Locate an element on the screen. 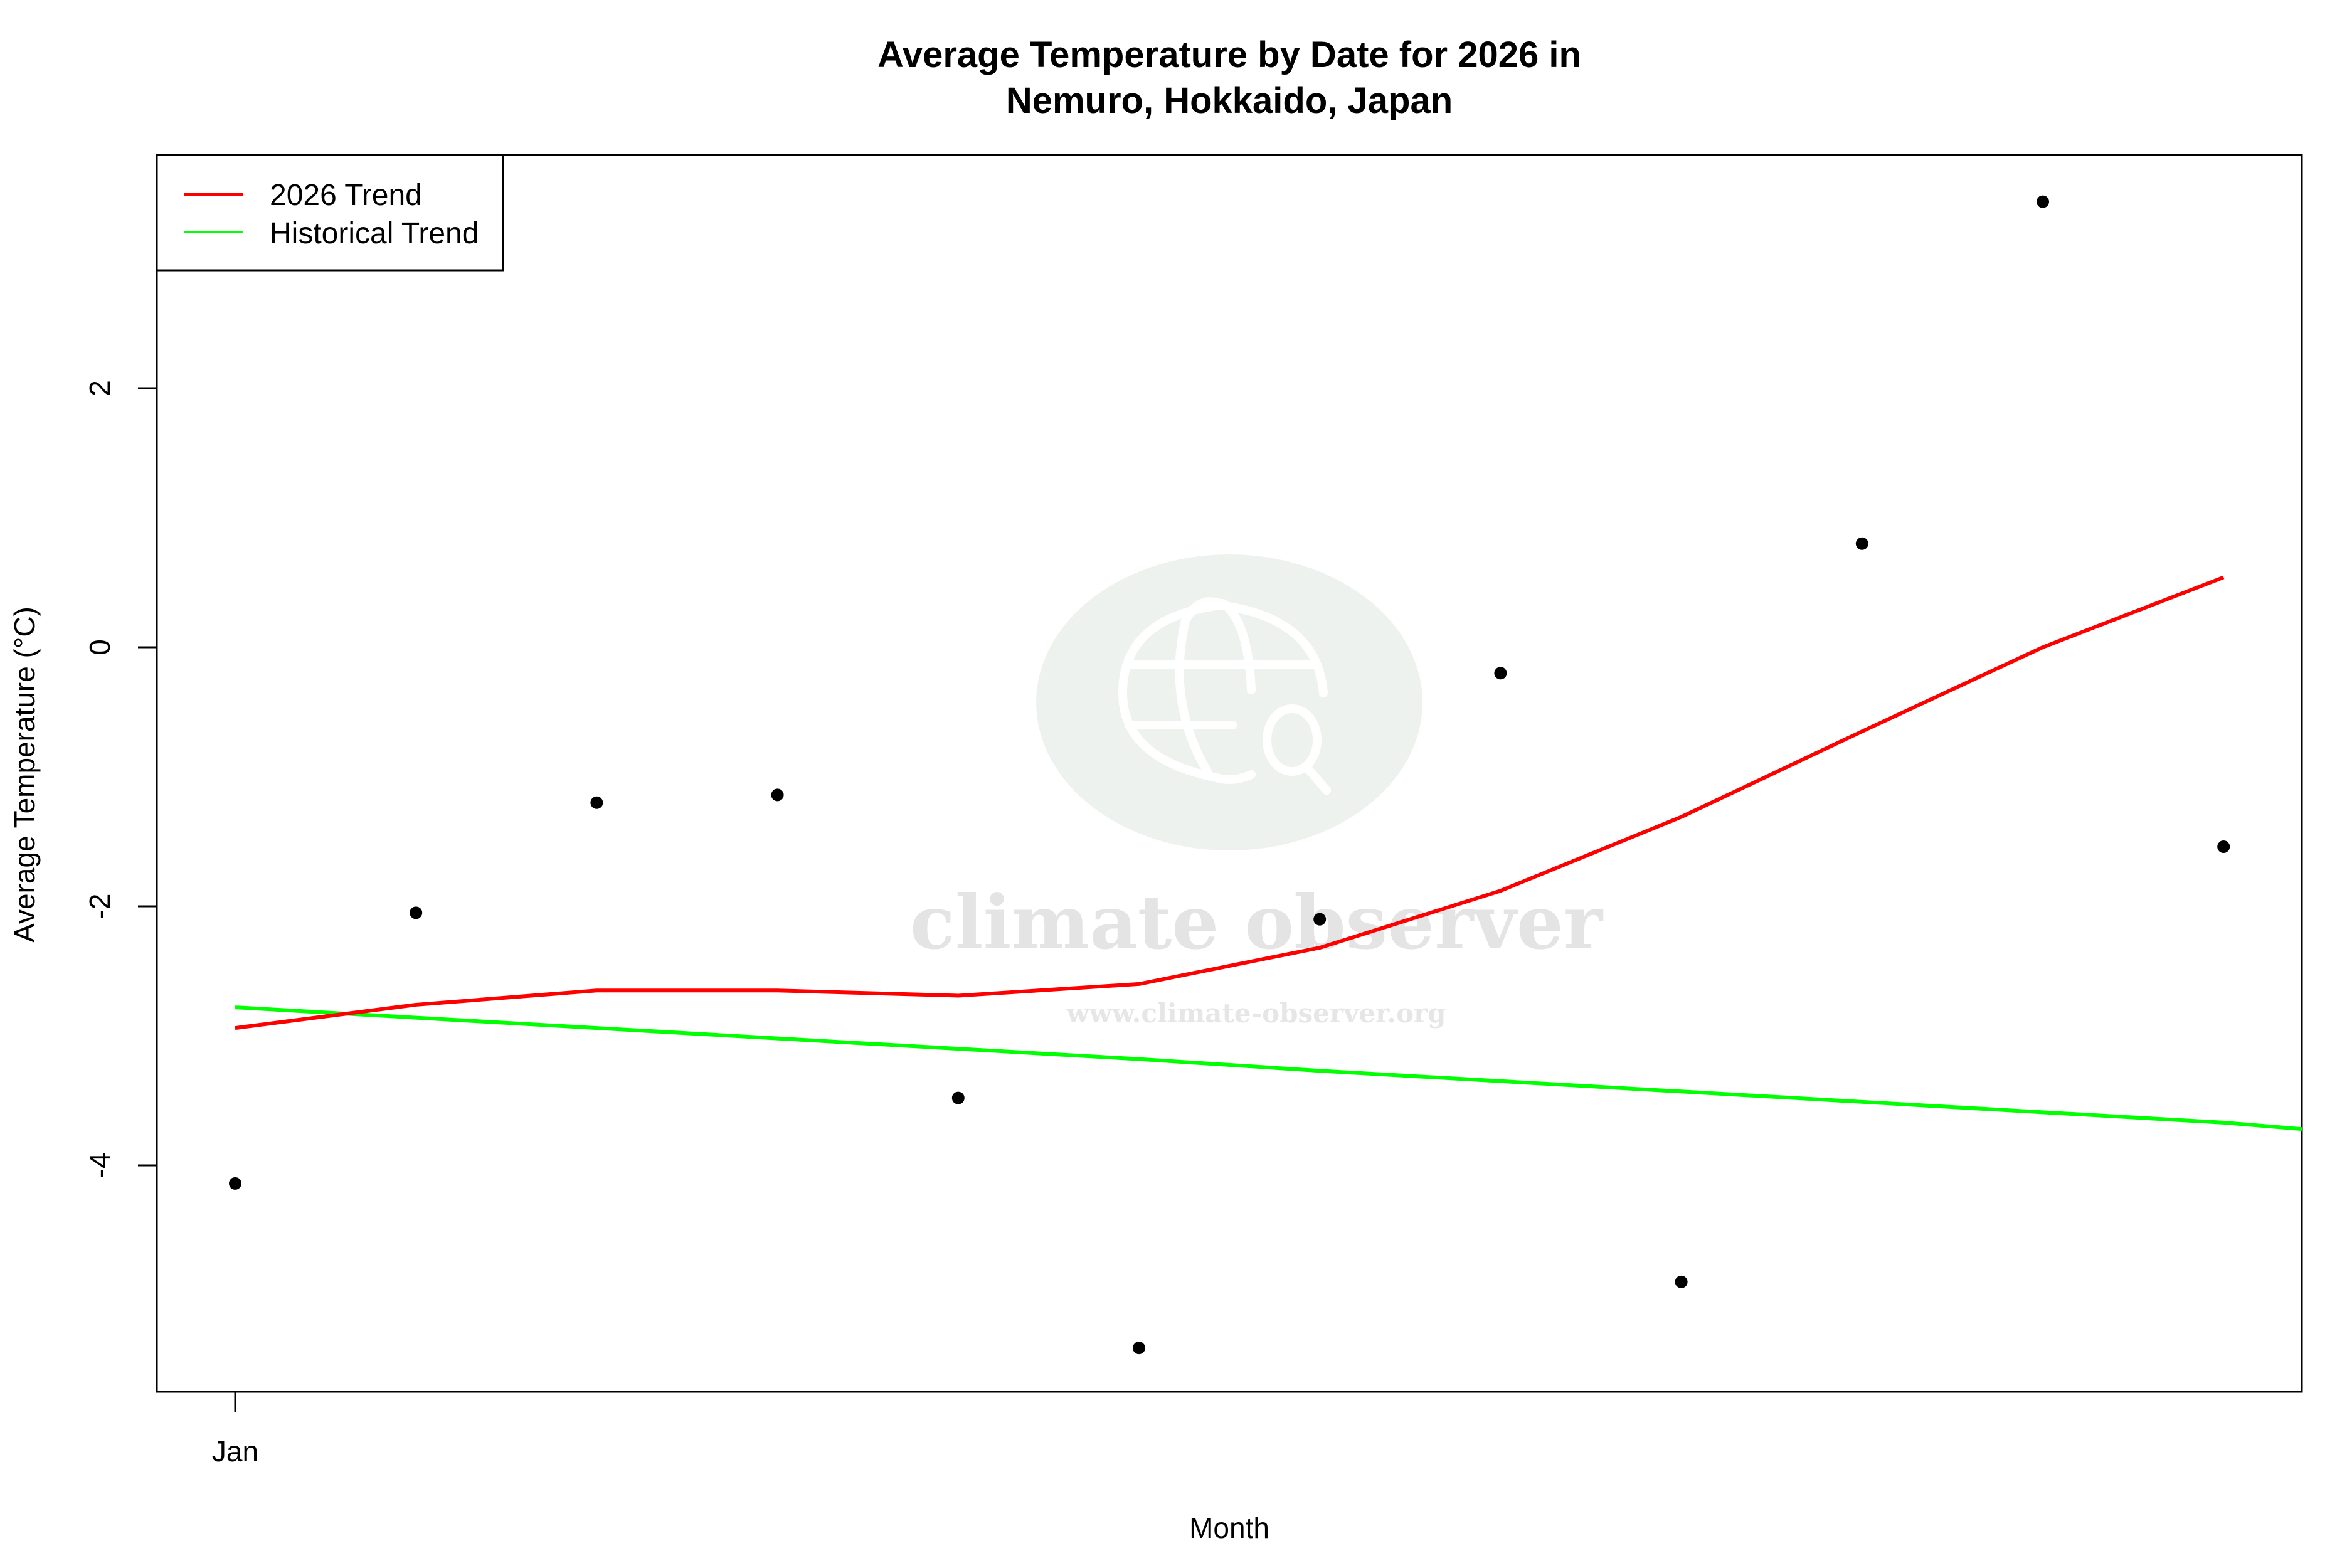  y-tick-label: 0 is located at coordinates (99, 647).